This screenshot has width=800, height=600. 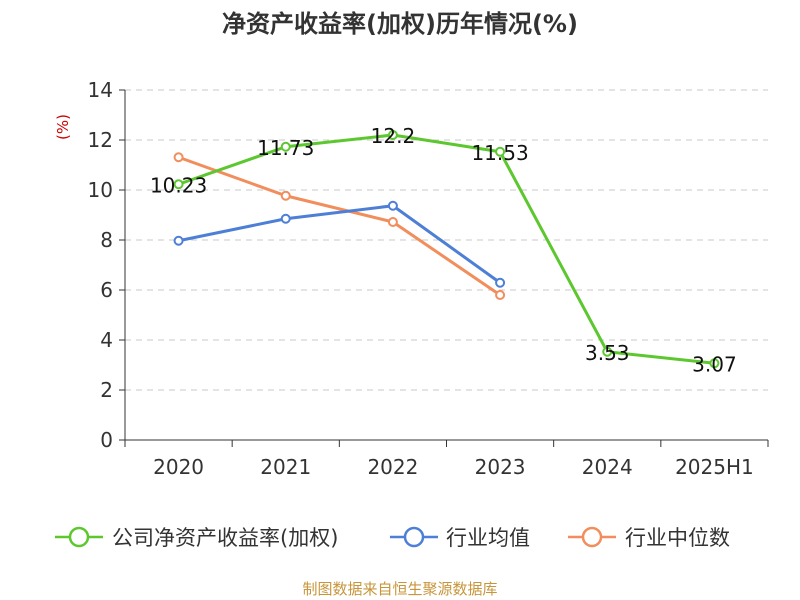 What do you see at coordinates (100, 140) in the screenshot?
I see `y-tick-label: 12` at bounding box center [100, 140].